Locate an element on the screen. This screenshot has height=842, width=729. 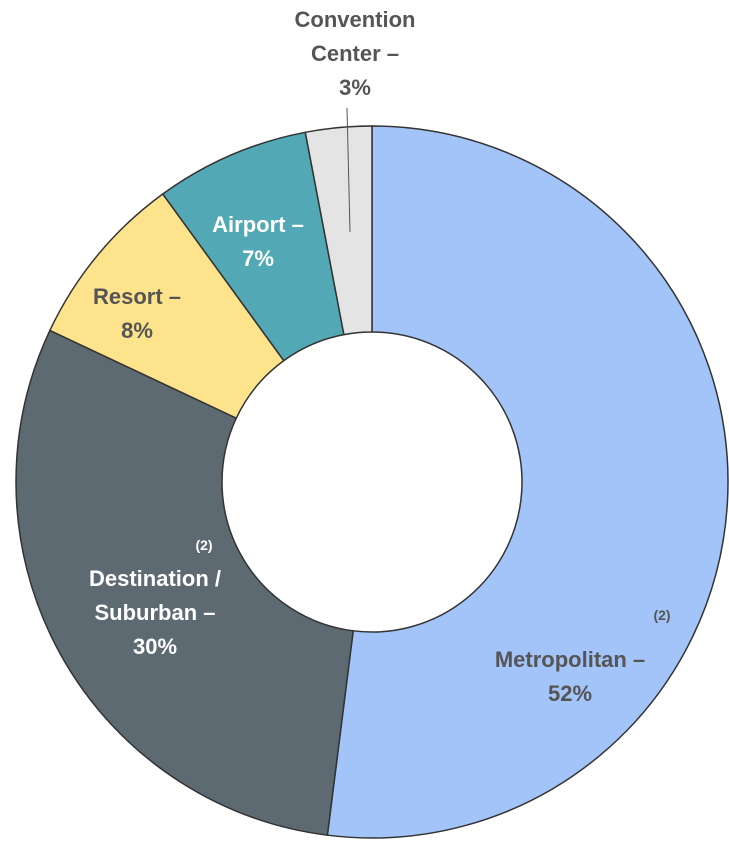
donut-segment is located at coordinates (338, 230).